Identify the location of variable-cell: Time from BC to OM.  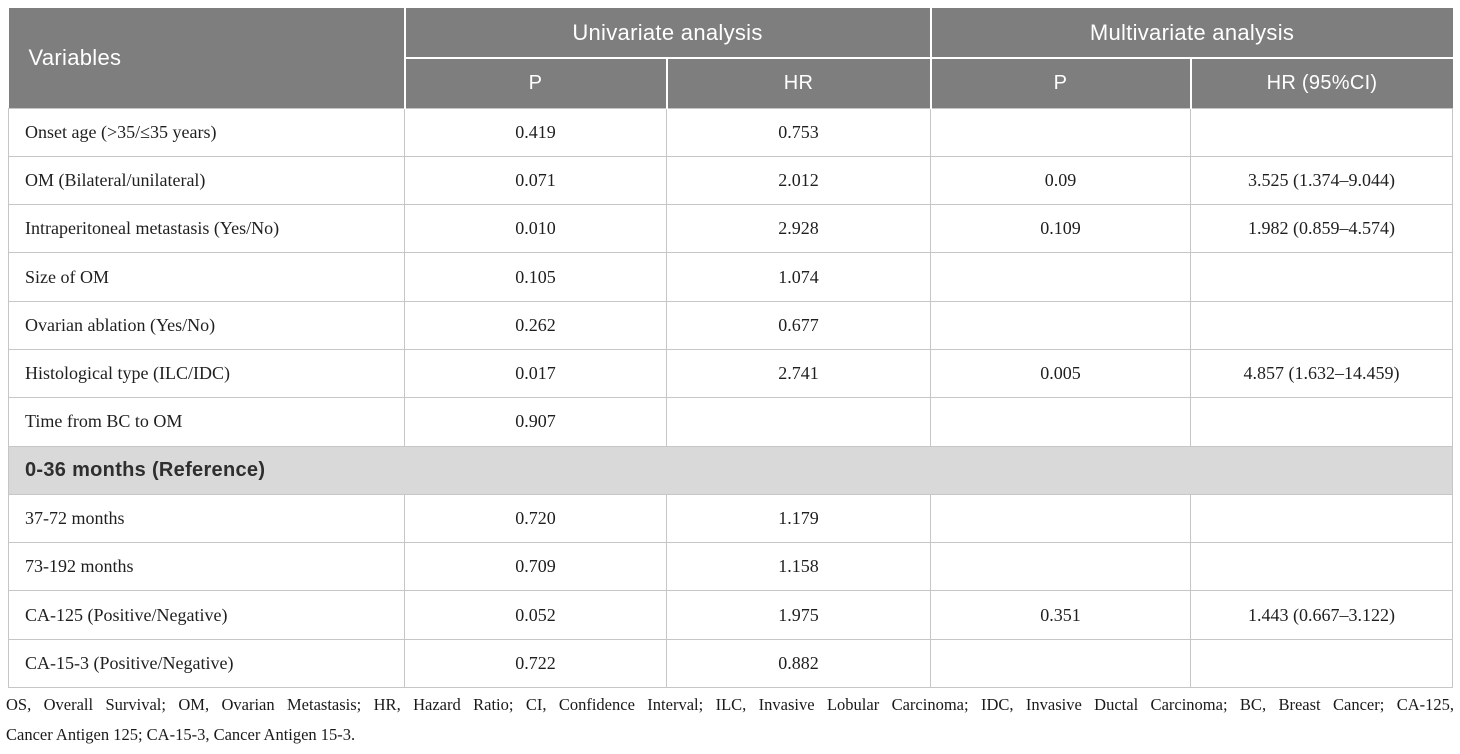
(206, 422).